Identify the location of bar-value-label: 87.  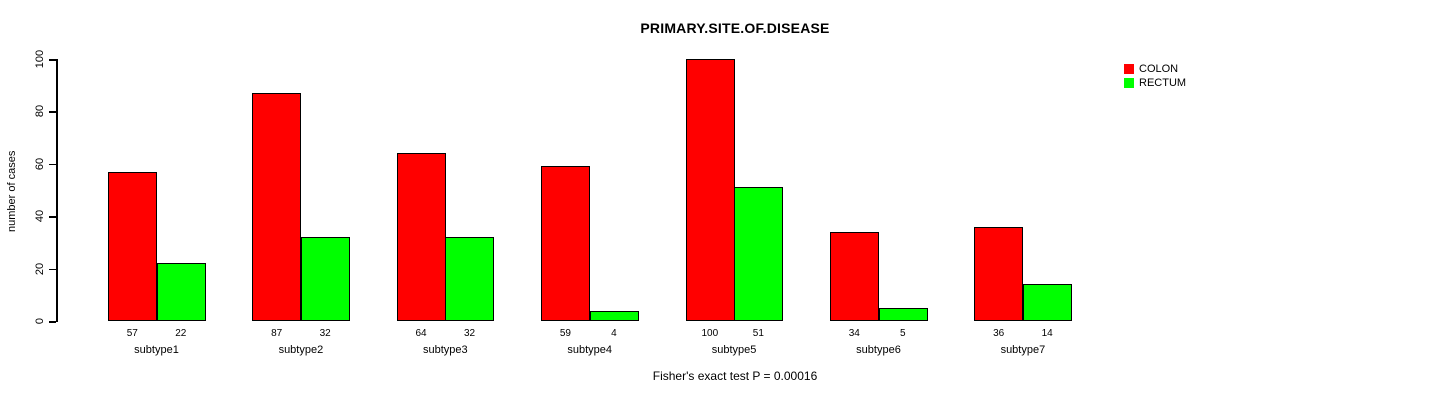
(277, 333).